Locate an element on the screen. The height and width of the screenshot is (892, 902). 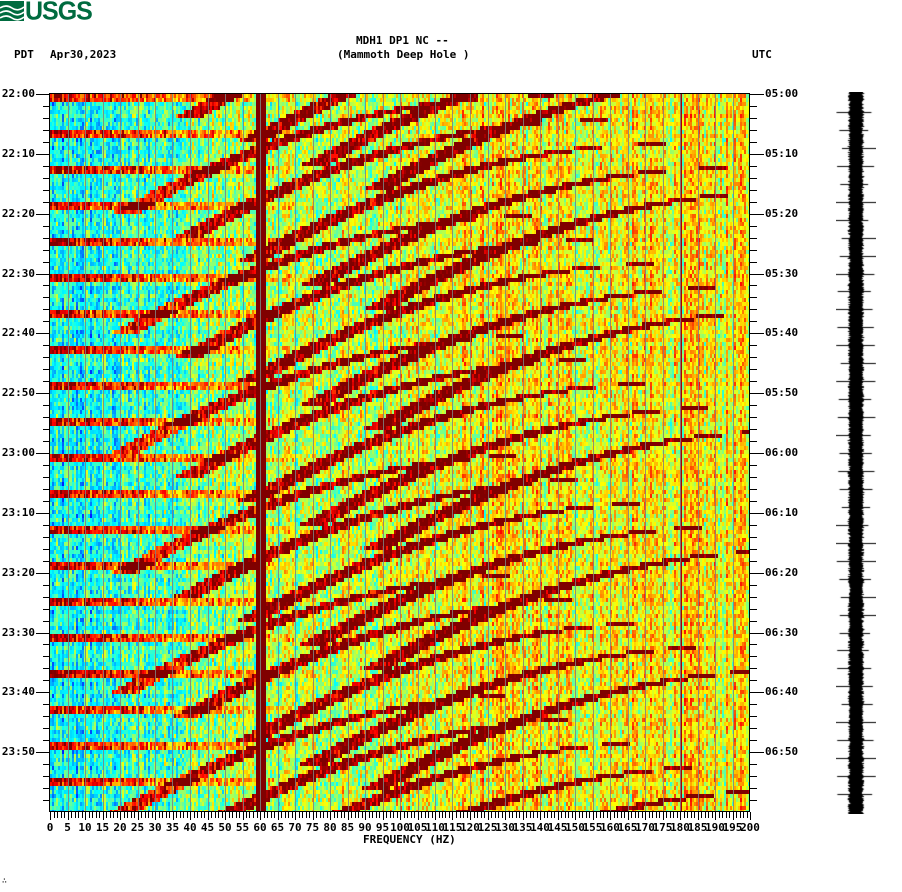
y-tick-label-right: 06:50 is located at coordinates (782, 752).